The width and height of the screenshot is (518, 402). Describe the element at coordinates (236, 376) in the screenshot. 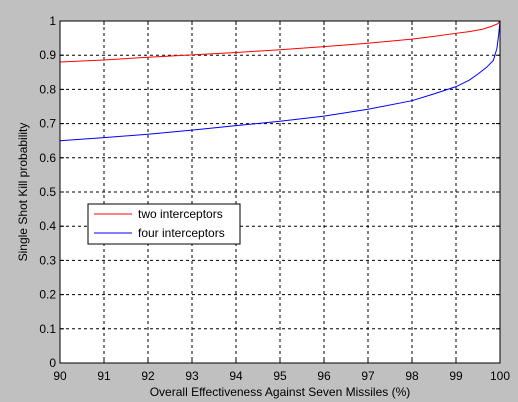

I see `x-tick-label: 94` at that location.